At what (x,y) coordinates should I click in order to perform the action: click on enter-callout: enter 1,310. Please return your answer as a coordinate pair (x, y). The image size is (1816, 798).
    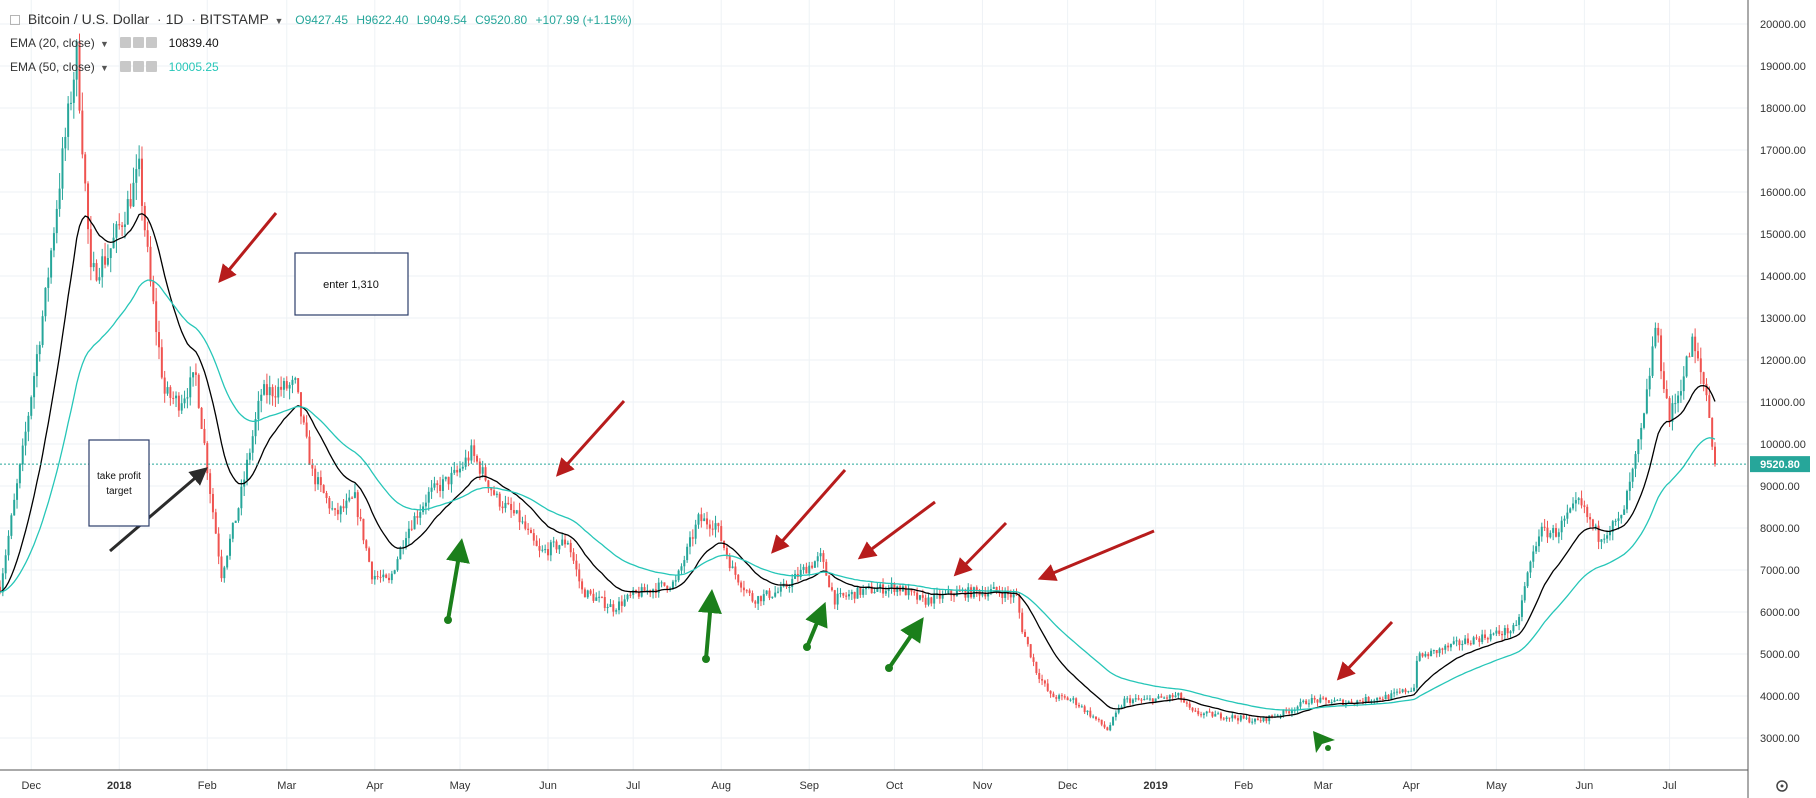
    Looking at the image, I should click on (351, 284).